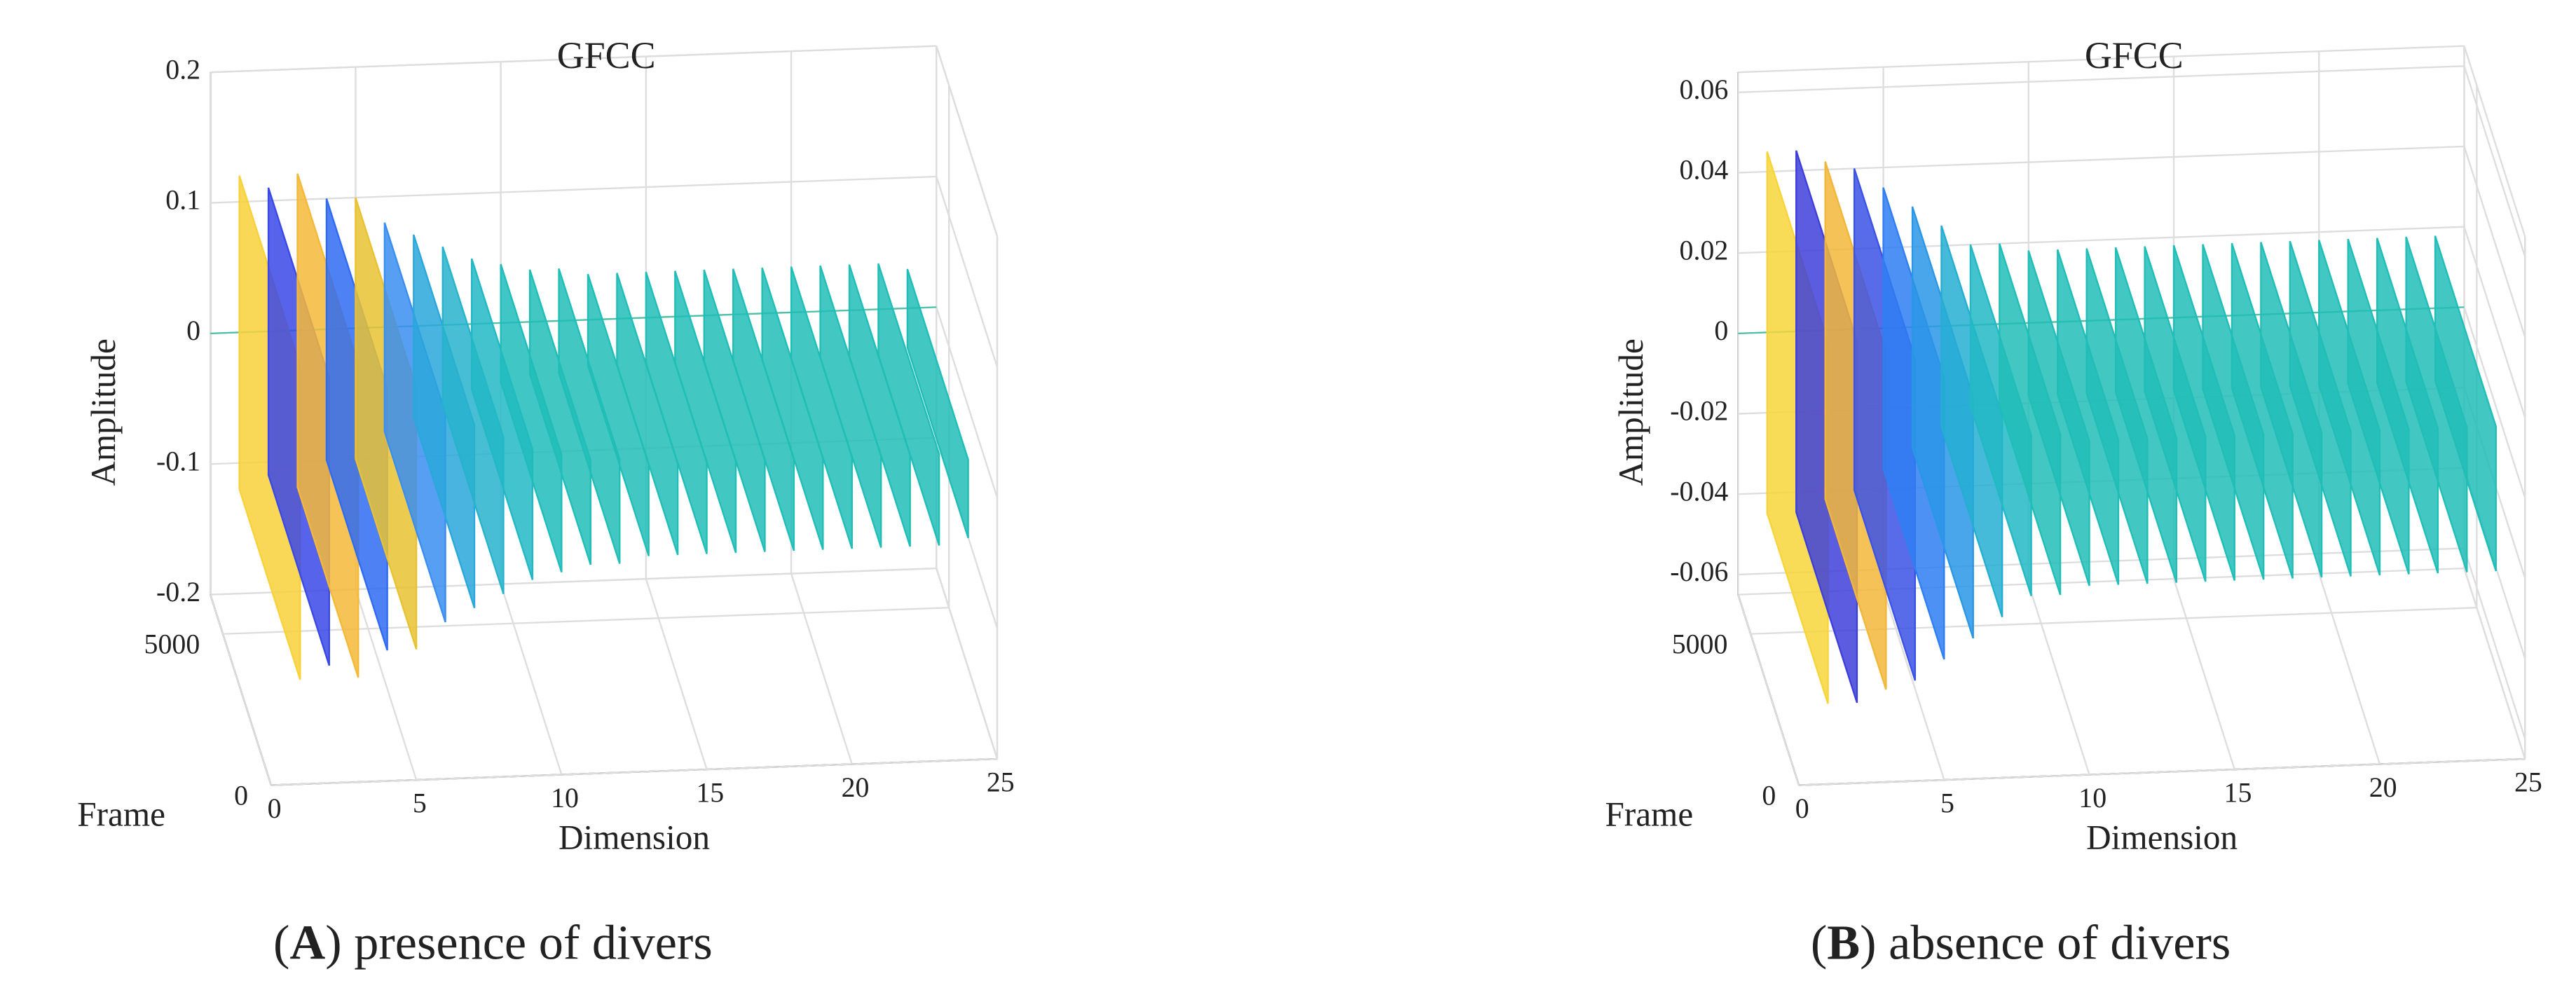  What do you see at coordinates (2046, 943) in the screenshot?
I see `caption-part: ) absence of divers` at bounding box center [2046, 943].